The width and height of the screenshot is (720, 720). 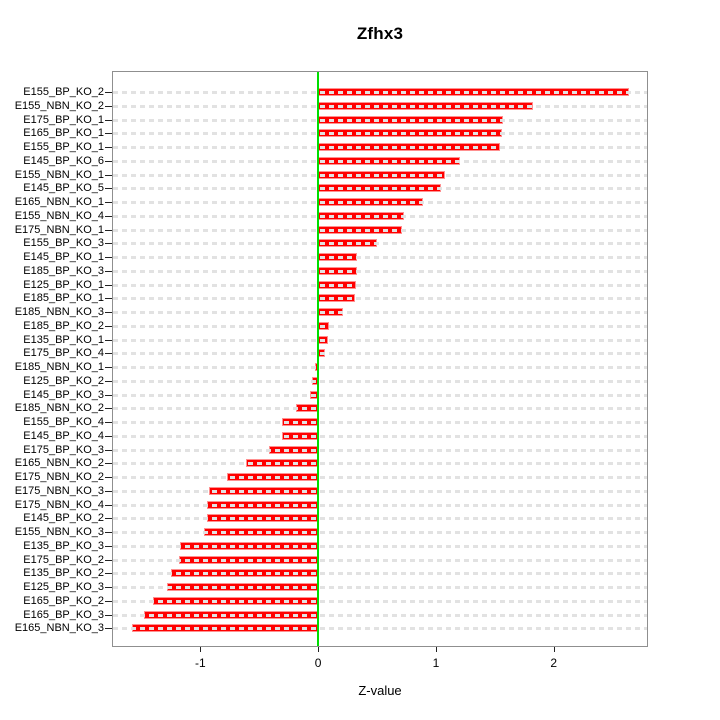 I want to click on chart-title: Zfhx3, so click(x=380, y=33).